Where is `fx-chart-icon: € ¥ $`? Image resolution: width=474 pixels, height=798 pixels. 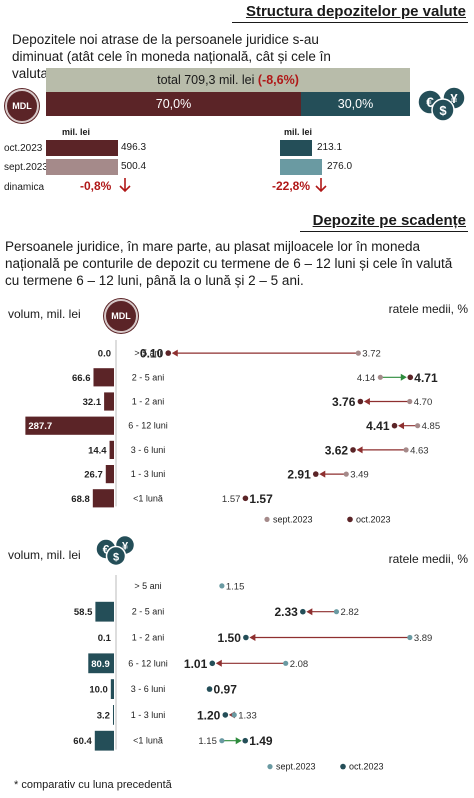 fx-chart-icon: € ¥ $ is located at coordinates (115, 550).